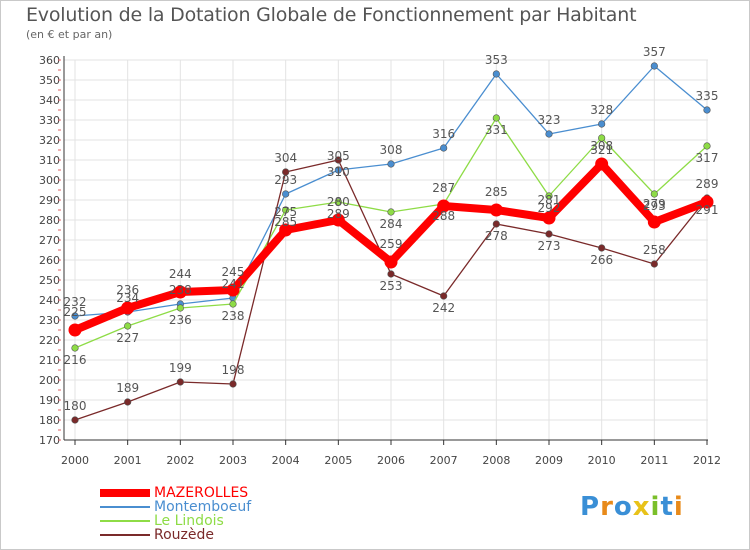  What do you see at coordinates (49, 400) in the screenshot?
I see `y-tick-label: 190` at bounding box center [49, 400].